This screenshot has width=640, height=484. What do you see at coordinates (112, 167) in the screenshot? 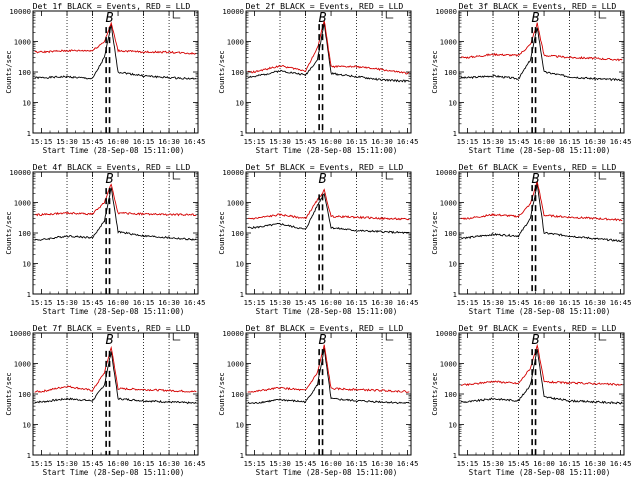
I see `panel-title: Det 4f BLACK = Events, RED = LLD` at bounding box center [112, 167].